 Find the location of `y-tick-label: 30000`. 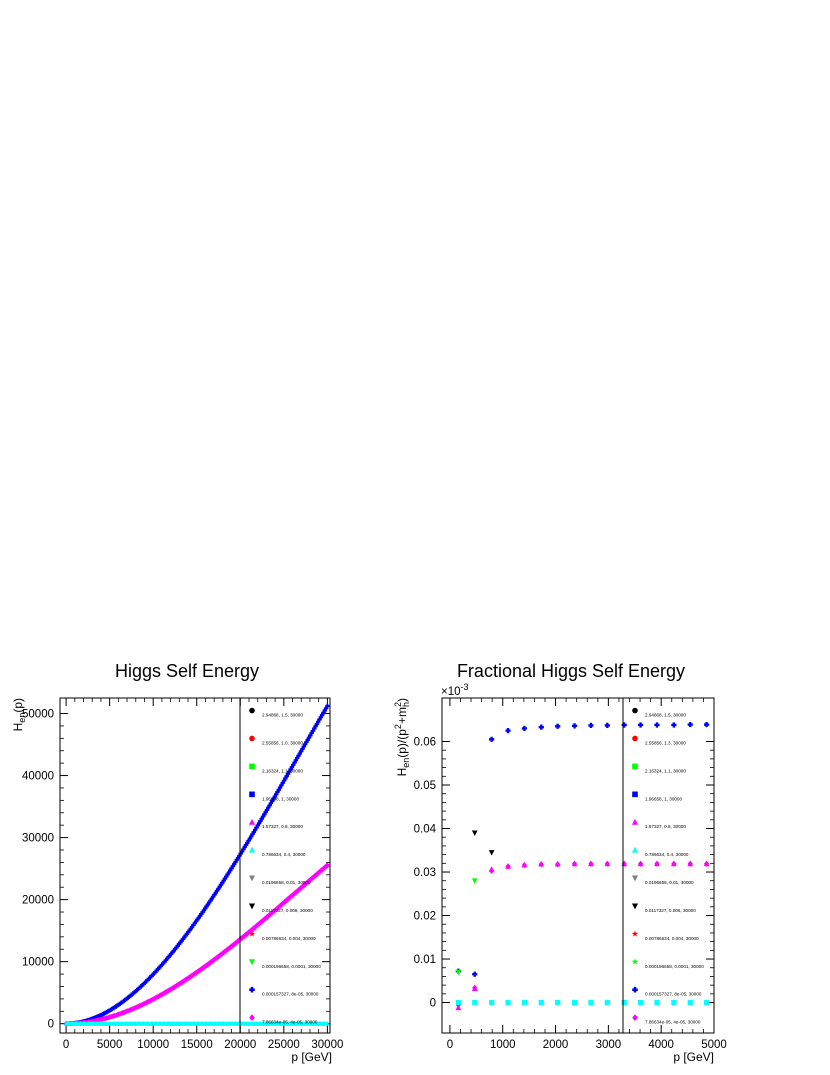

y-tick-label: 30000 is located at coordinates (38, 839).